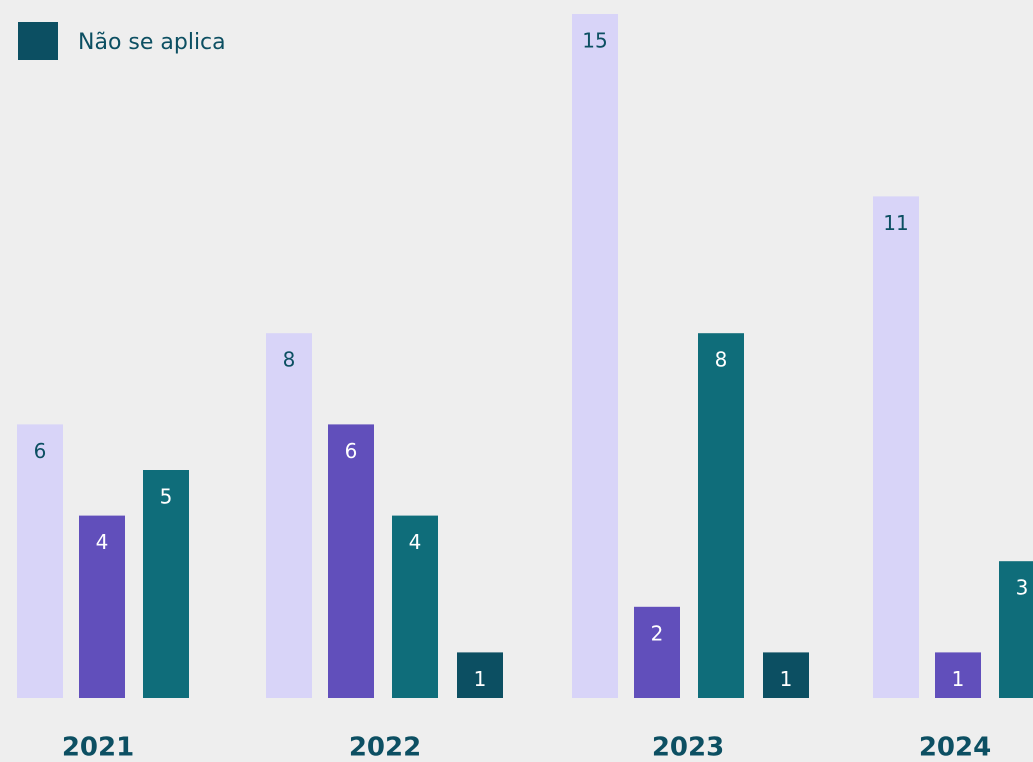 The width and height of the screenshot is (1033, 762). What do you see at coordinates (688, 747) in the screenshot?
I see `x-tick-label: 2023` at bounding box center [688, 747].